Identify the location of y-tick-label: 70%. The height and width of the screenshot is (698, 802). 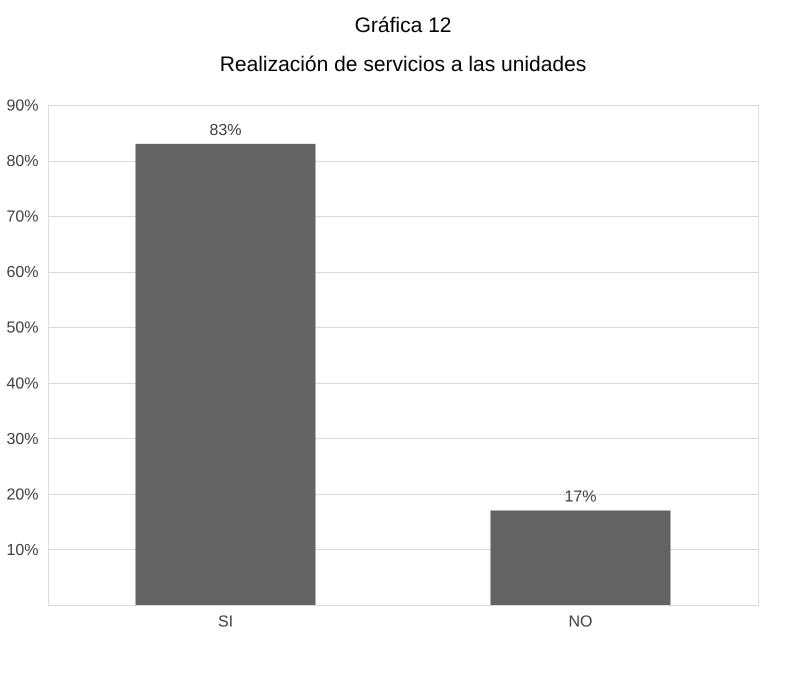
(22, 217).